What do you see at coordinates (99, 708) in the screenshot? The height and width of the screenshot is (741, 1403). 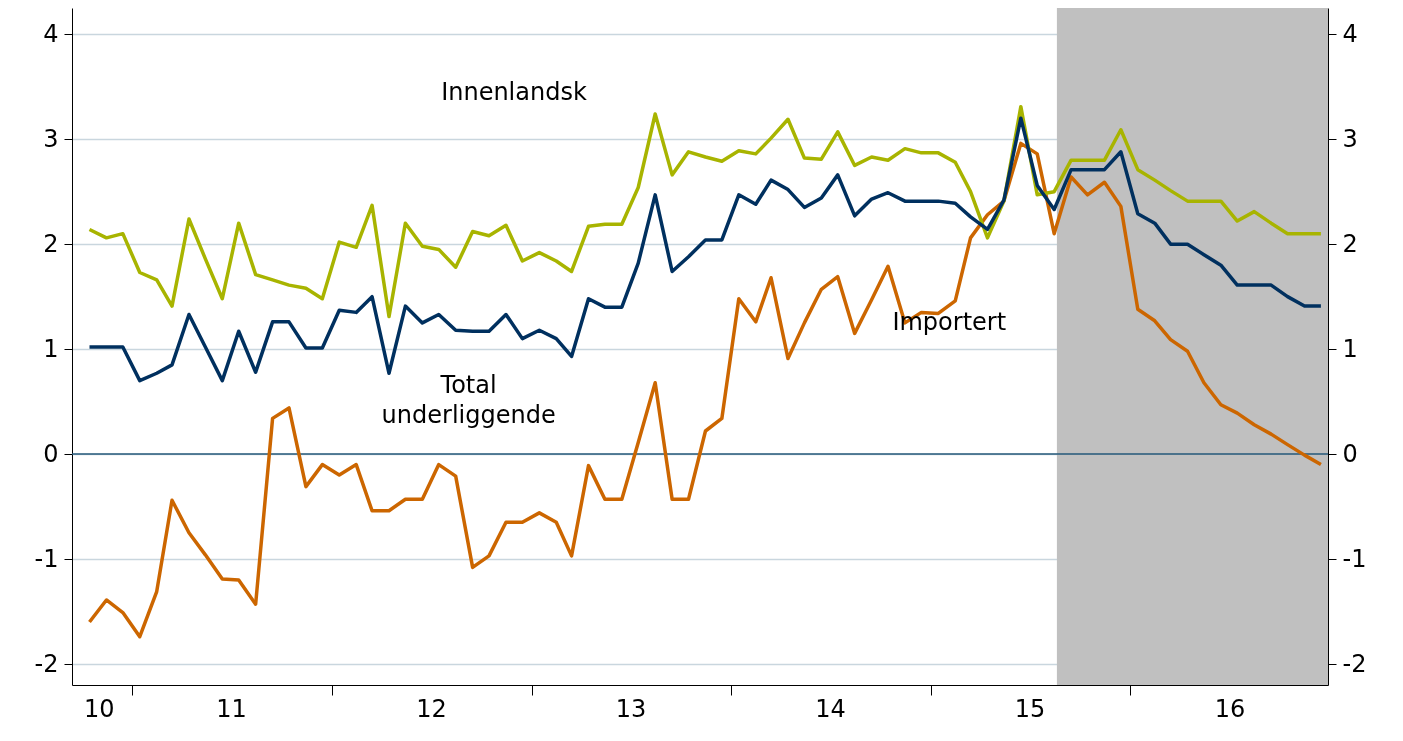 I see `x-tick-label: 10` at bounding box center [99, 708].